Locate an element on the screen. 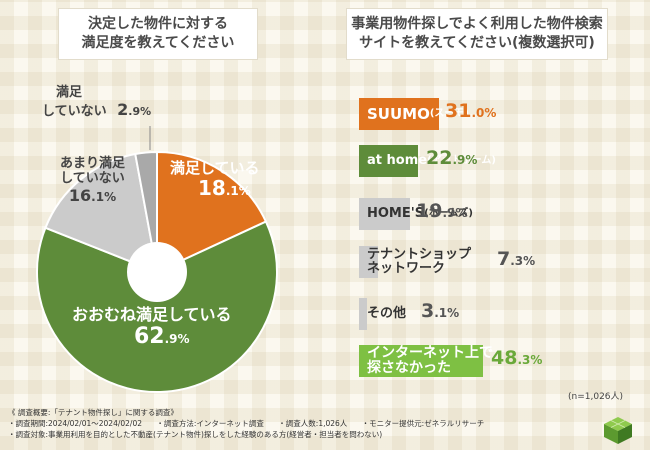 The height and width of the screenshot is (450, 650). bar-label-homes: HOME'S (ホームズ) is located at coordinates (420, 213).